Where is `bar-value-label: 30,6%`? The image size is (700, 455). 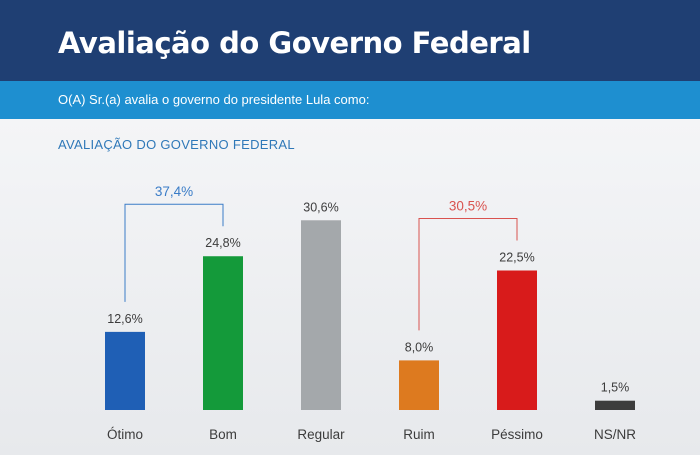
bar-value-label: 30,6% is located at coordinates (320, 207).